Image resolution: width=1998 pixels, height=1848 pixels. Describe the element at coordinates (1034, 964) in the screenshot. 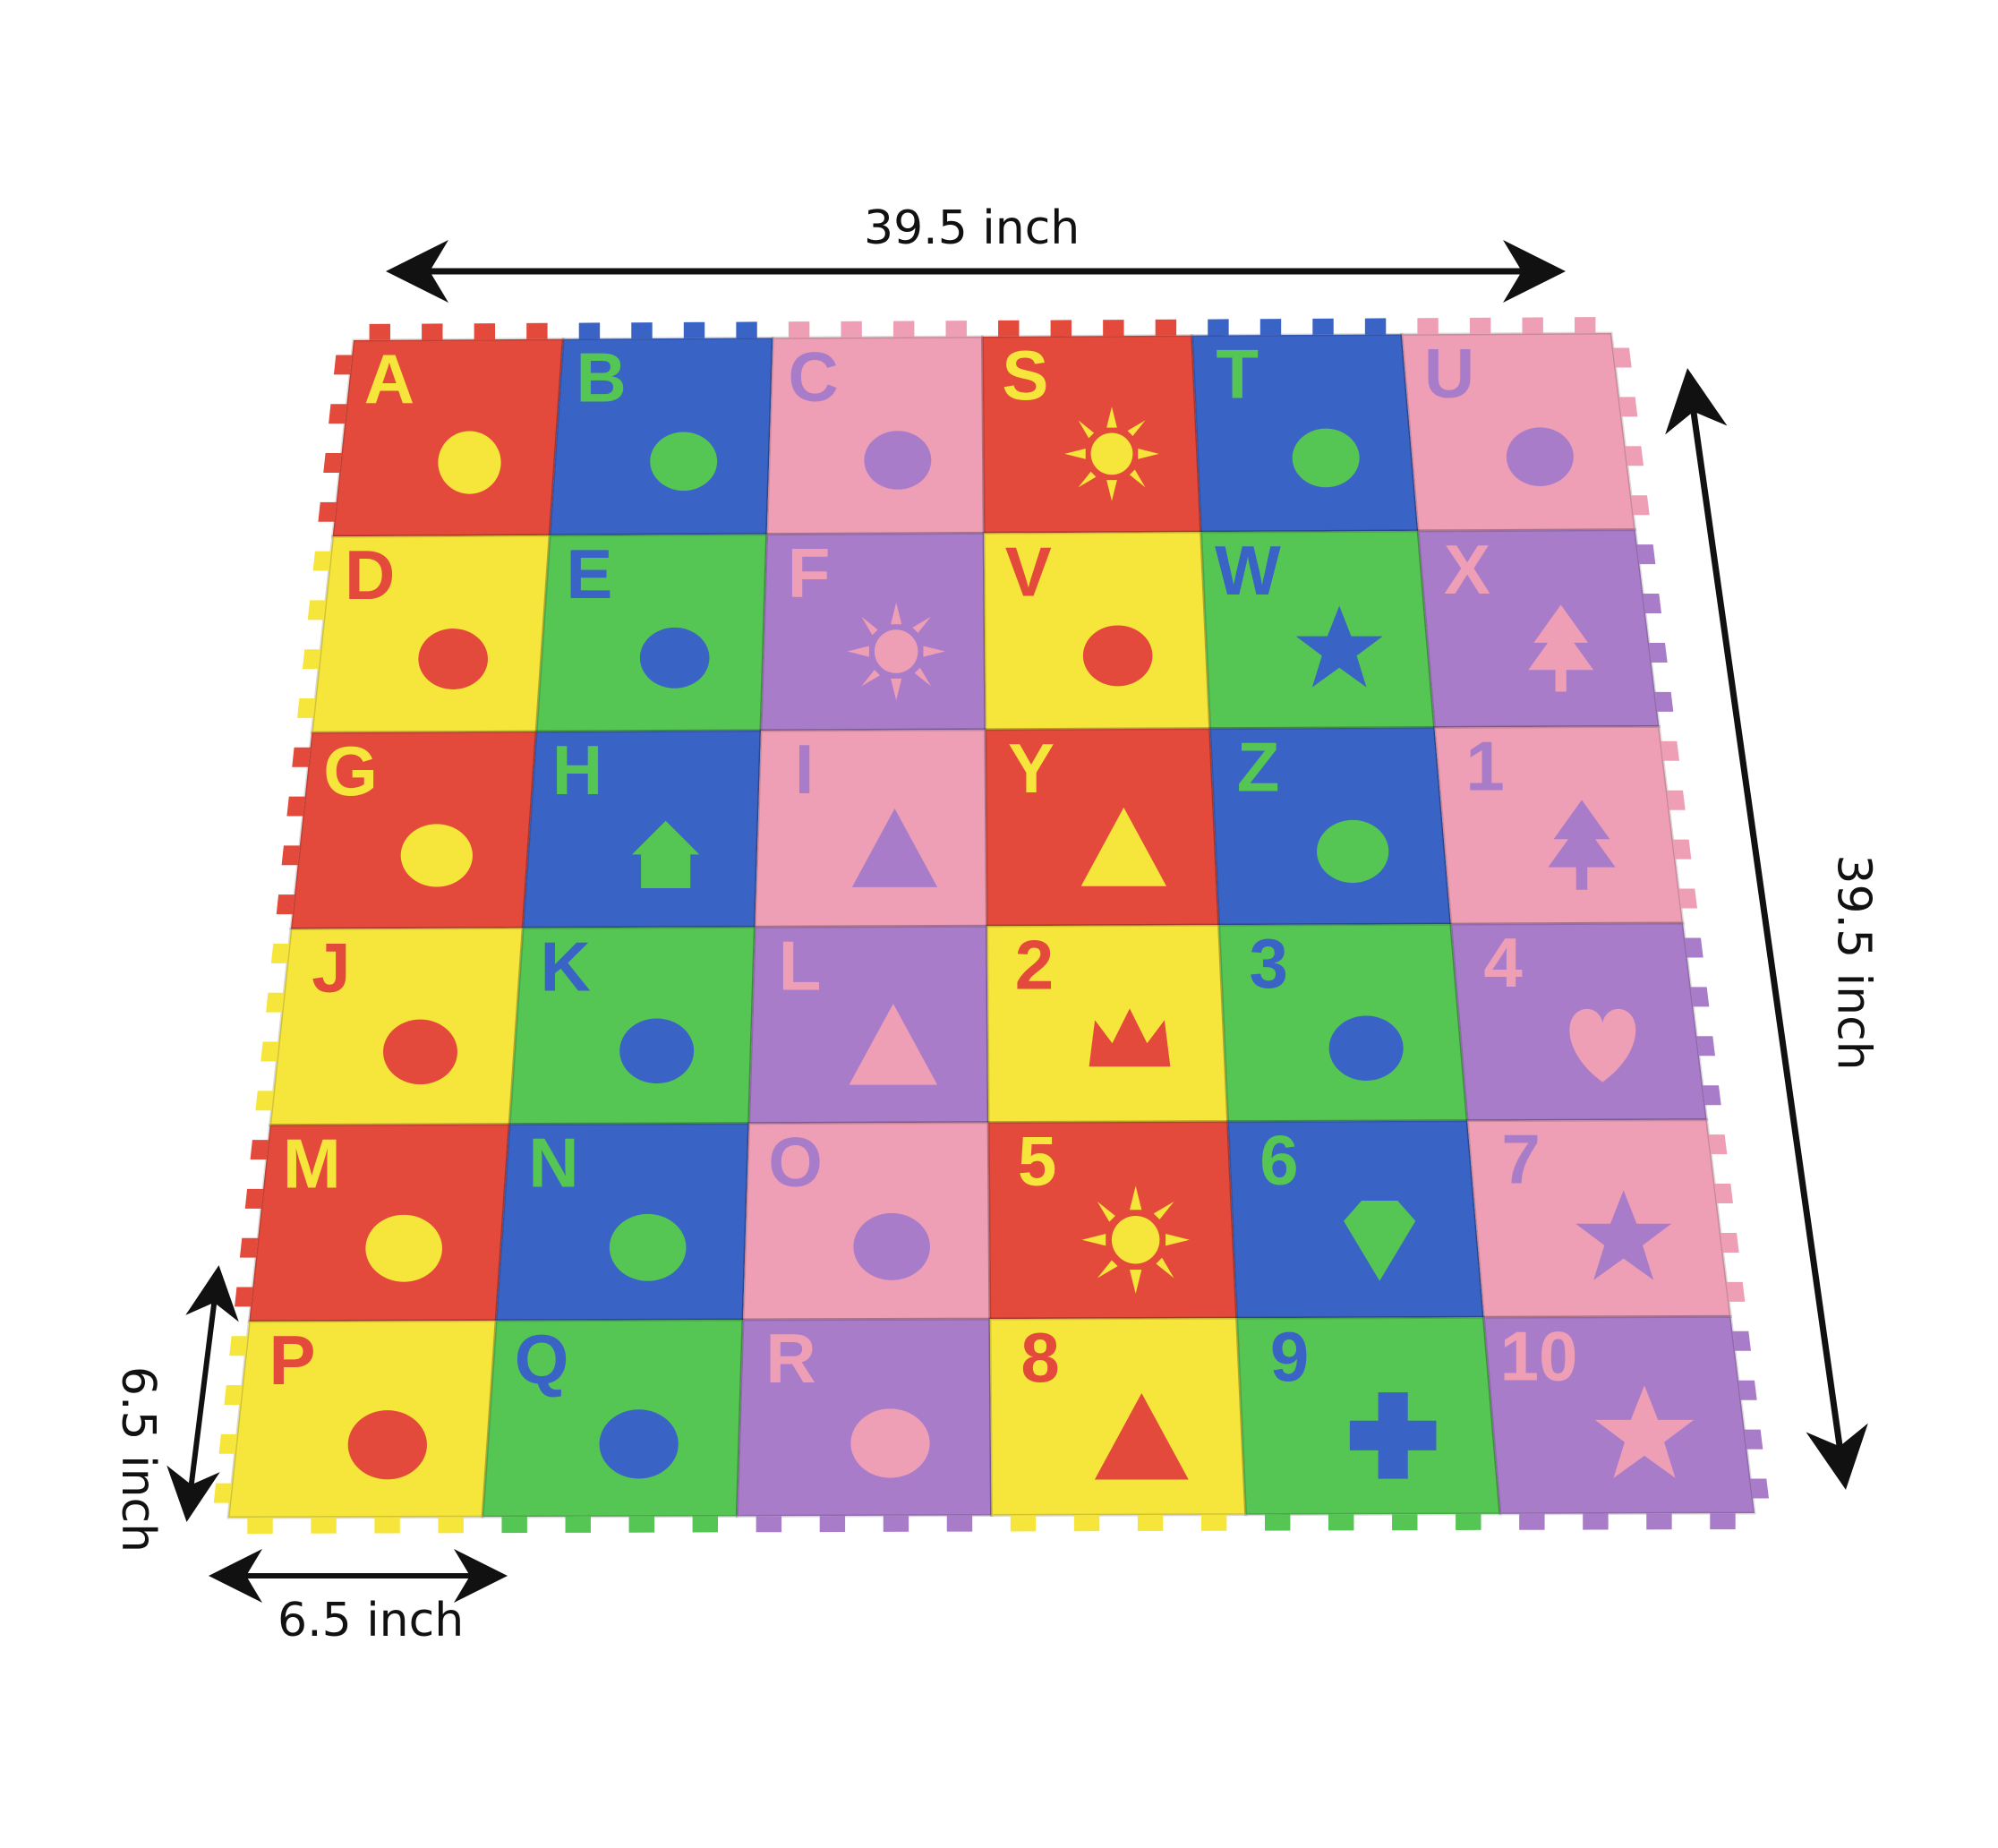

I see `tile-label: 2` at that location.